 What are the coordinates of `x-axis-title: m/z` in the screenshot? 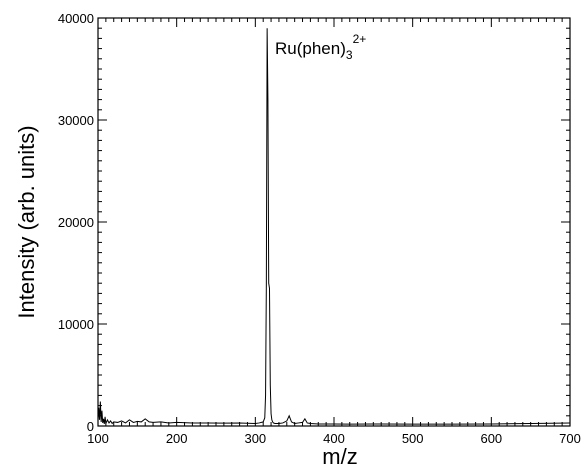 It's located at (339, 456).